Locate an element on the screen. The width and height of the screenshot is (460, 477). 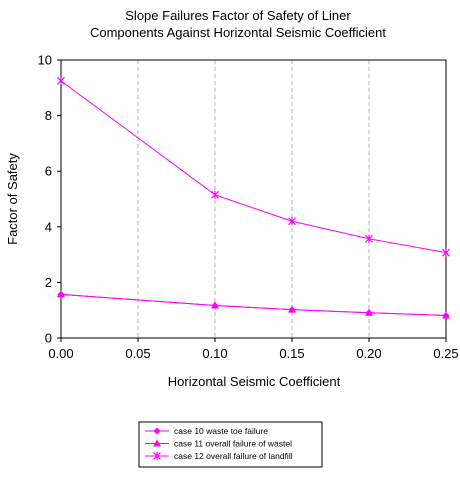
x-tick-label: 0.05 is located at coordinates (137, 353).